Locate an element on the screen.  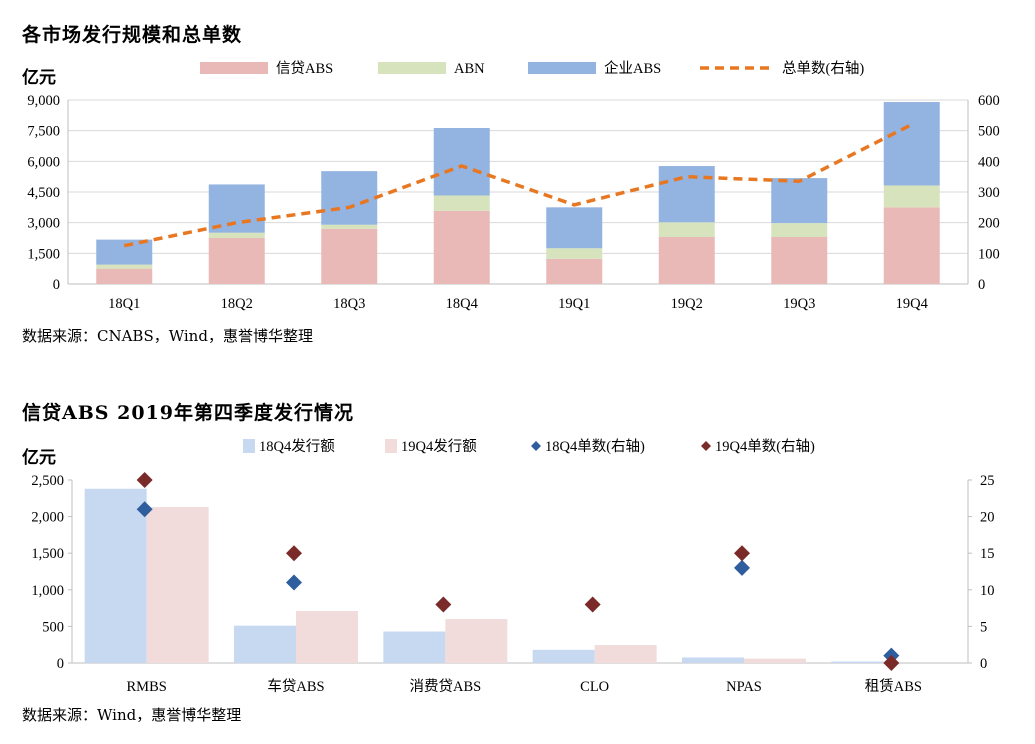
legend-label: 企业ABS is located at coordinates (632, 68).